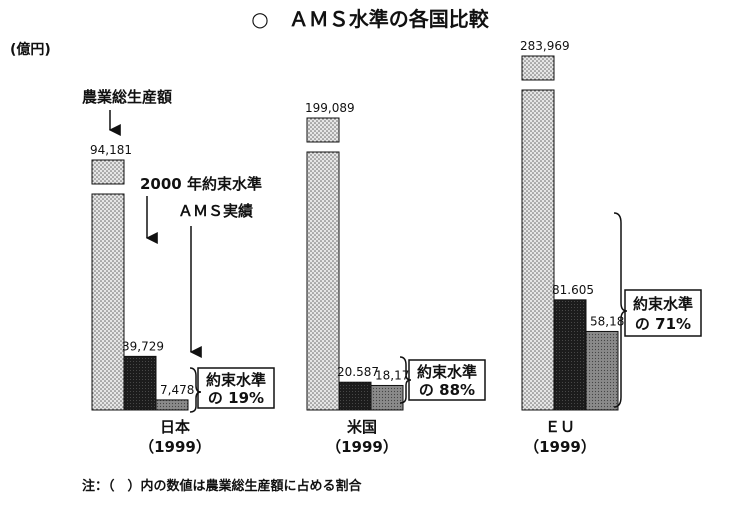 The height and width of the screenshot is (507, 741). Describe the element at coordinates (108, 172) in the screenshot. I see `bar-cap-total-japan` at that location.